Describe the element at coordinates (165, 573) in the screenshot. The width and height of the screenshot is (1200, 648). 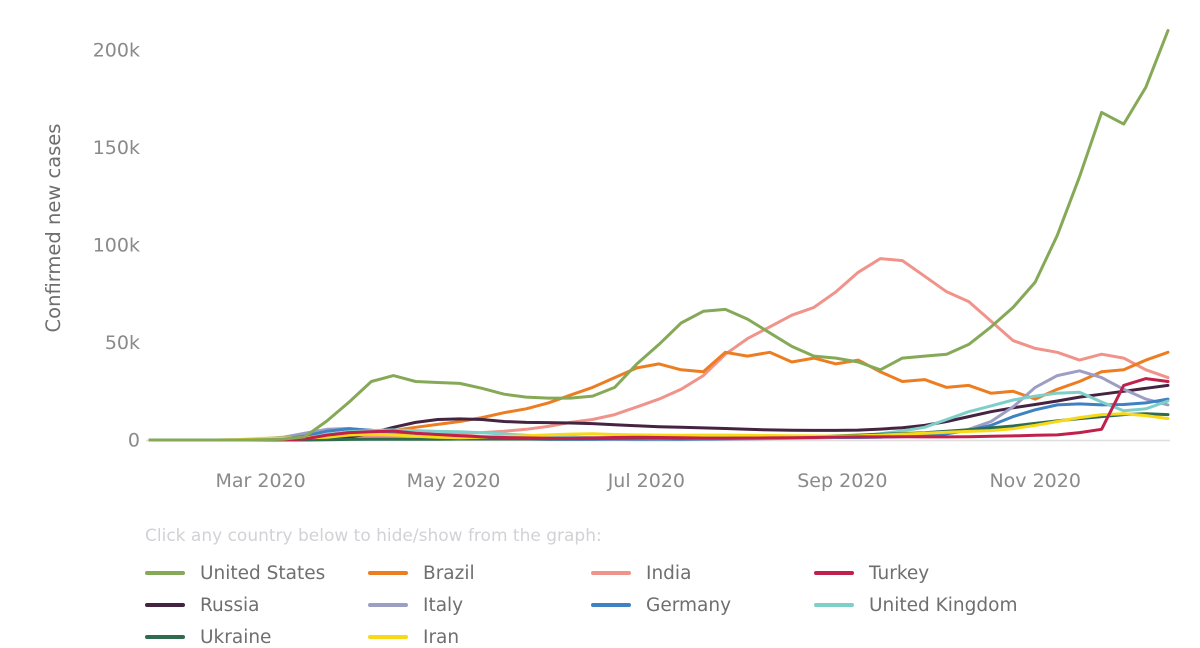
I see `united-states-swatch` at that location.